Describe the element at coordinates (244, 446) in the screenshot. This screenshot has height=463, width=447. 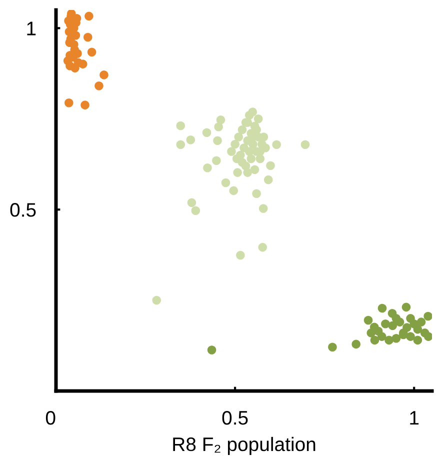
I see `x-axis-title: R8 F₂ population` at that location.